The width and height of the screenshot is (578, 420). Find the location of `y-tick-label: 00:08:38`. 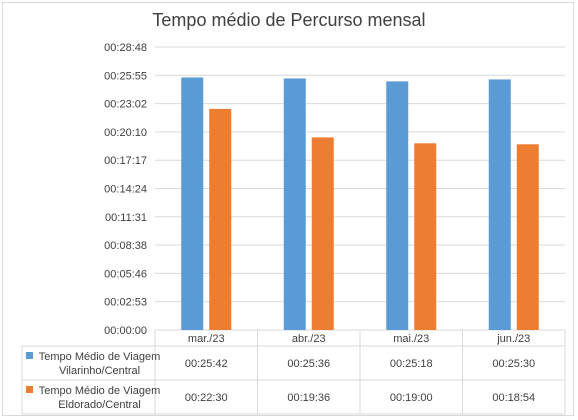

y-tick-label: 00:08:38 is located at coordinates (125, 246).